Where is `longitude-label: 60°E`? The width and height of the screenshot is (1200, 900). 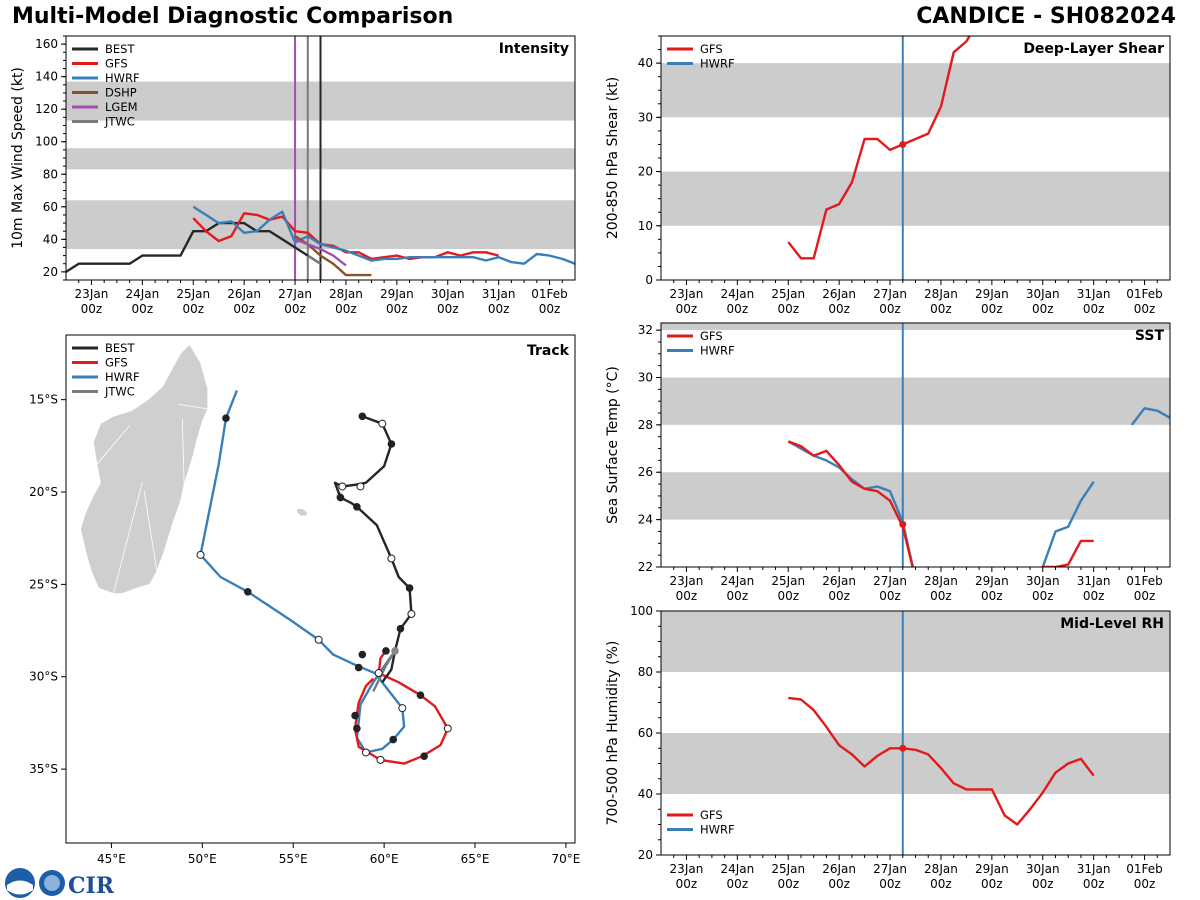
longitude-label: 60°E is located at coordinates (384, 859).